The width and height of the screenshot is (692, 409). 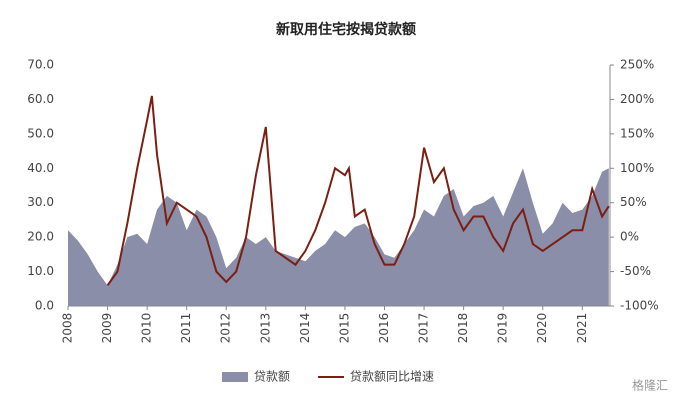 What do you see at coordinates (186, 328) in the screenshot?
I see `x-tick-label: 2011` at bounding box center [186, 328].